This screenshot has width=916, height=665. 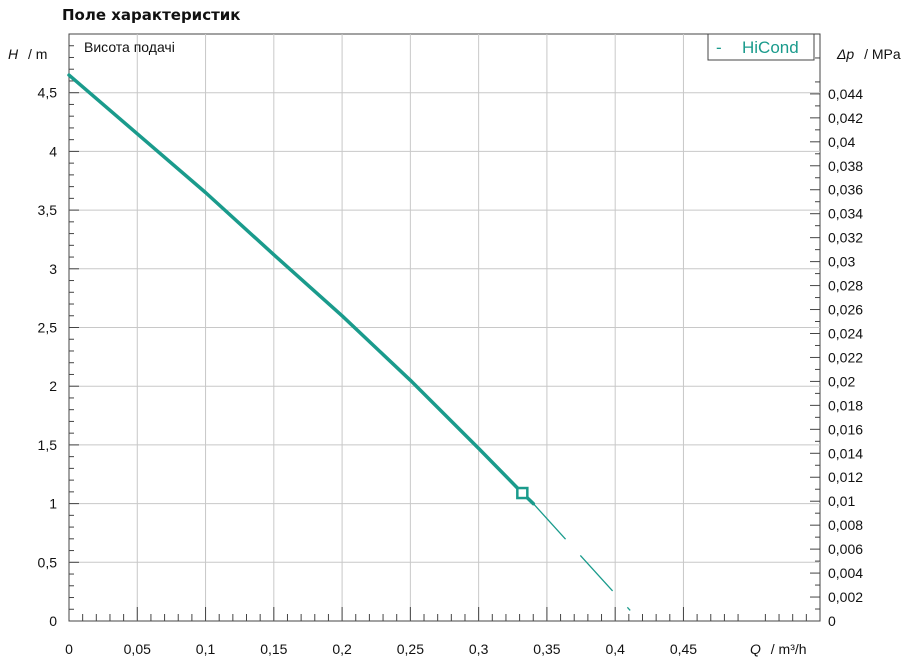 I want to click on y2-tick-label: 0,04, so click(x=841, y=142).